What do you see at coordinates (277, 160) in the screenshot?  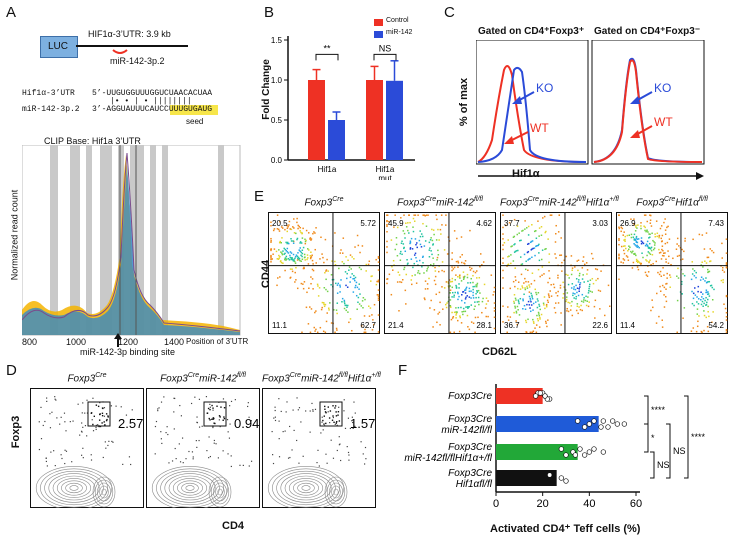 I see `b-tick-label: 0.0` at bounding box center [277, 160].